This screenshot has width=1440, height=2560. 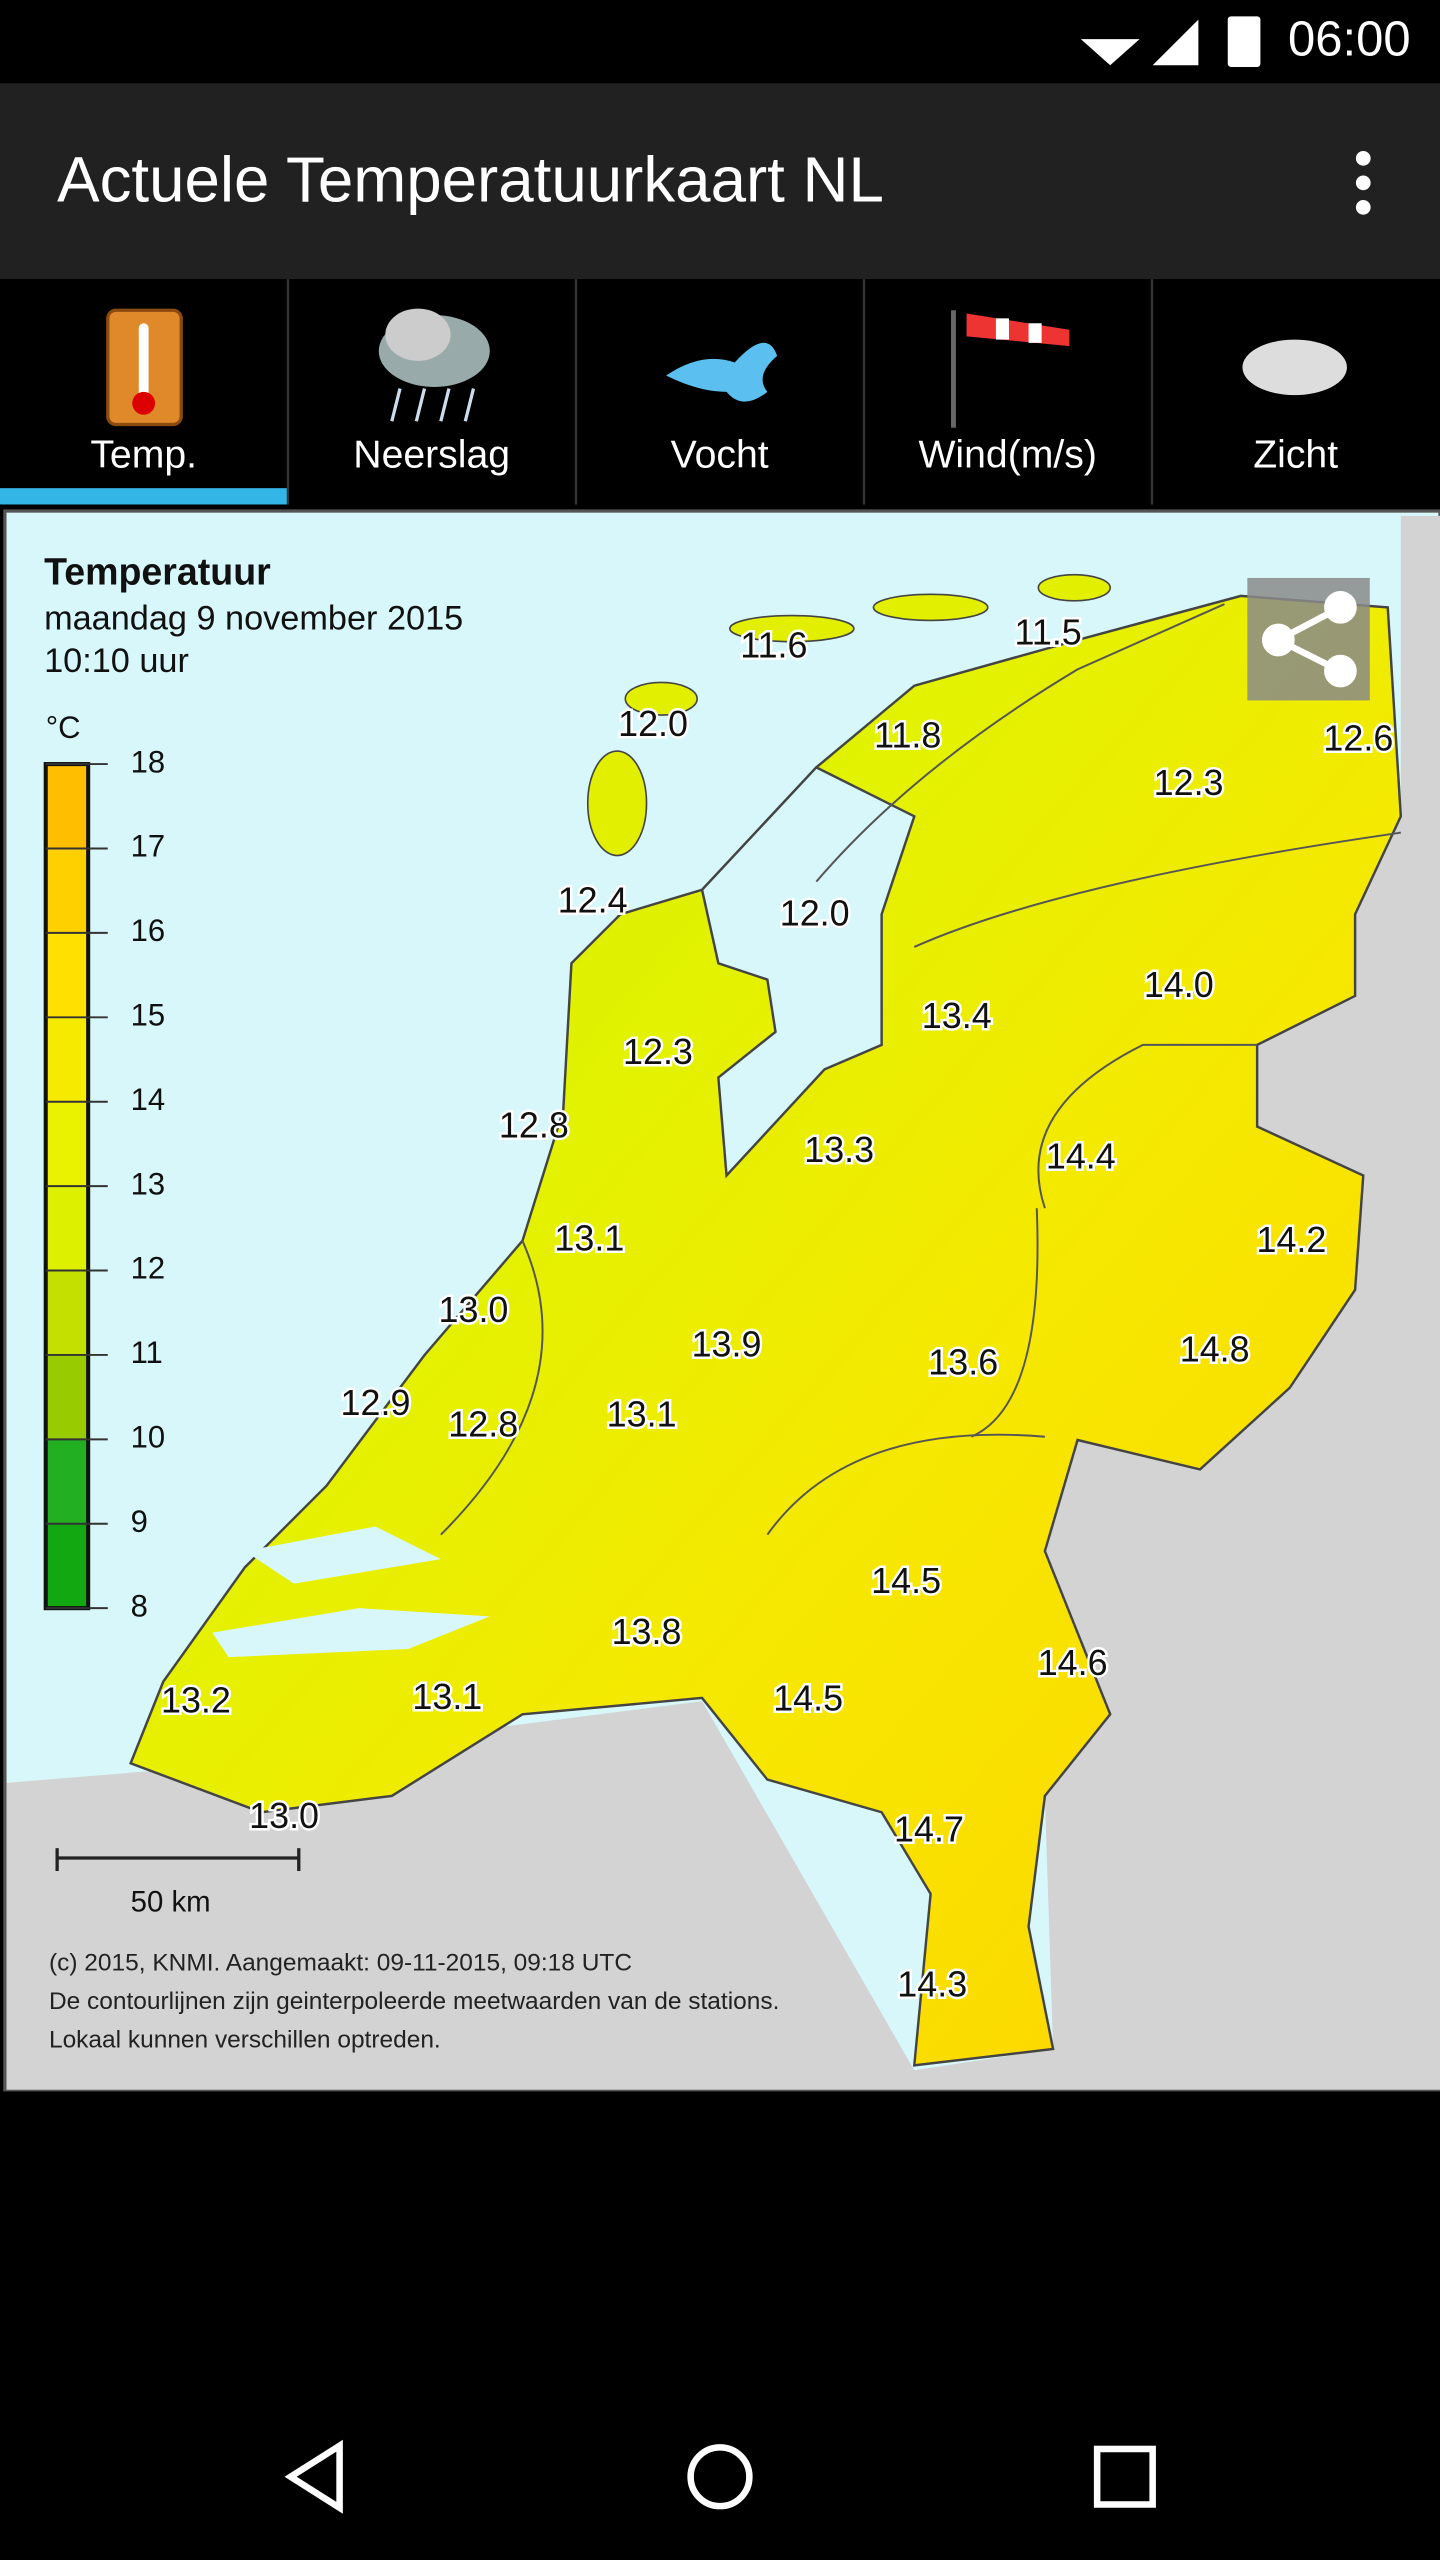 I want to click on legend-tick-label: 11, so click(x=147, y=1352).